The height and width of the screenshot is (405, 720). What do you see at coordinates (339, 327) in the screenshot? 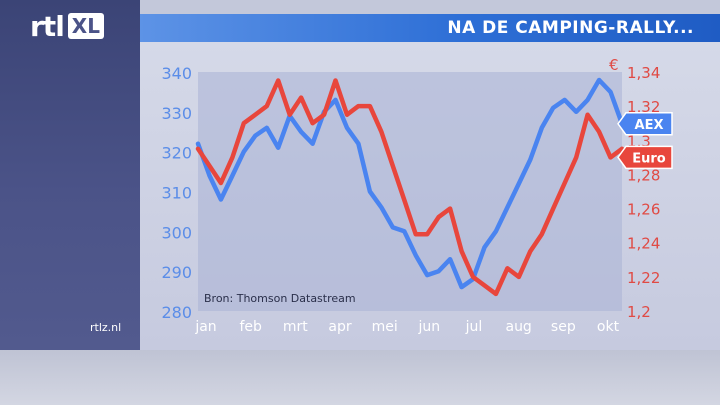
I see `x-tick-label: apr` at bounding box center [339, 327].